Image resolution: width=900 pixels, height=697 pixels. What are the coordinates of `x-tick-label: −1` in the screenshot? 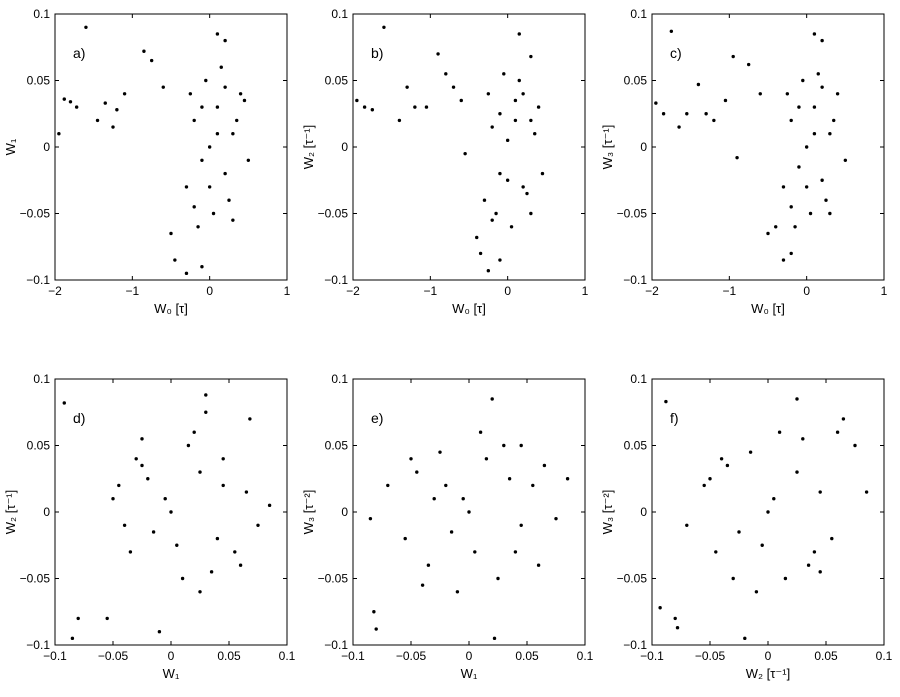 It's located at (430, 291).